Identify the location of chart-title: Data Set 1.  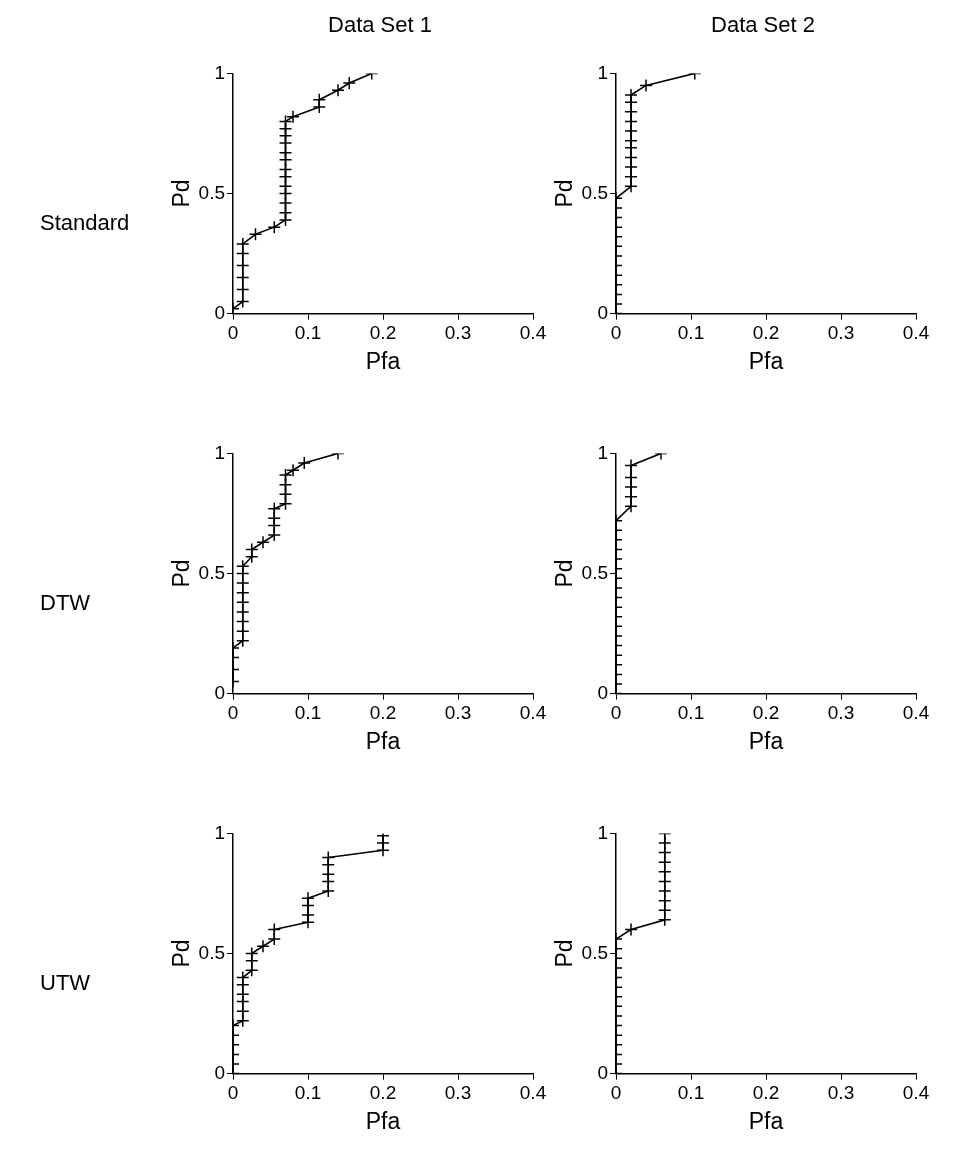
(380, 25).